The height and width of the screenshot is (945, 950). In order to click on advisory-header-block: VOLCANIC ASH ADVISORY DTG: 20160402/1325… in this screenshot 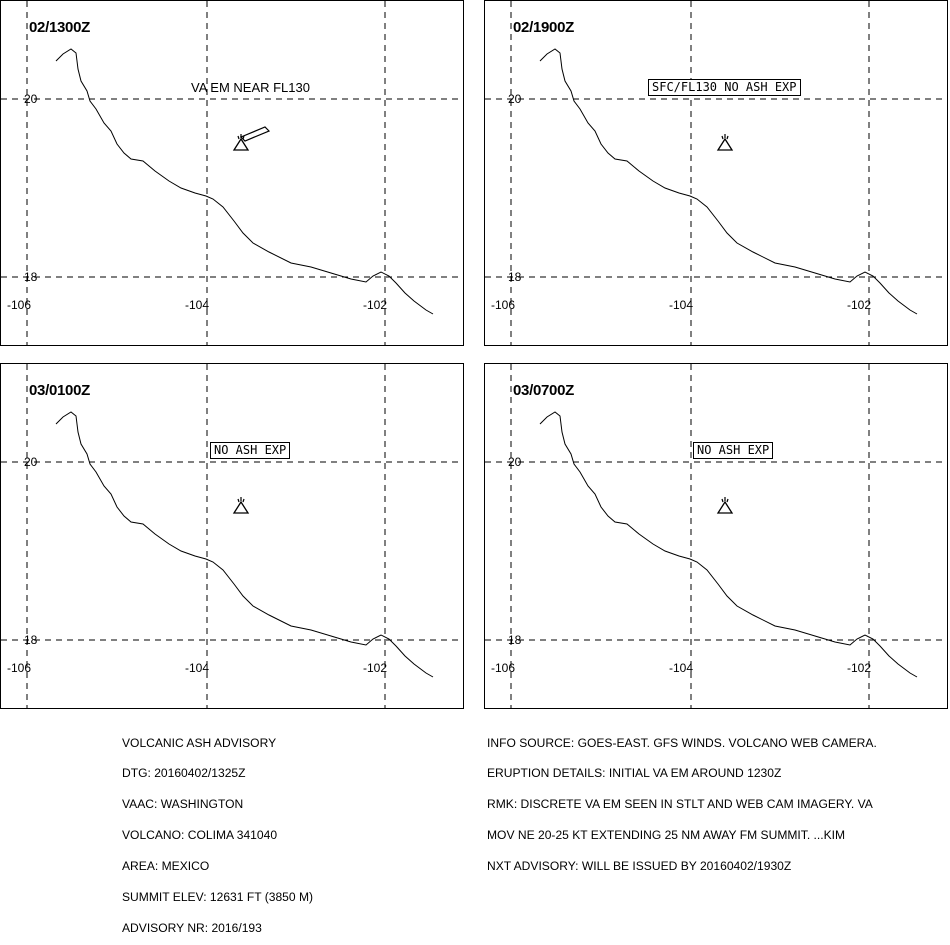, I will do `click(217, 831)`.